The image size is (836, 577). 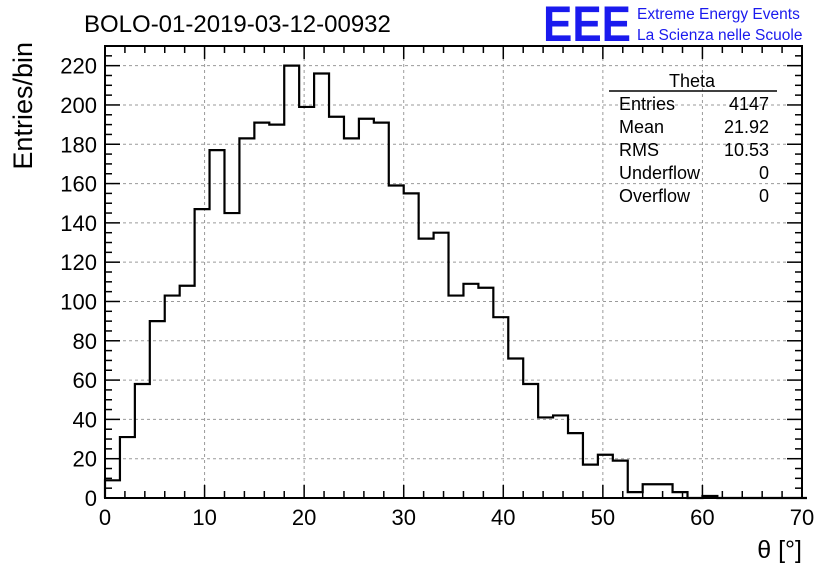 What do you see at coordinates (719, 35) in the screenshot?
I see `eee-logo-line2: La Scienza nelle Scuole` at bounding box center [719, 35].